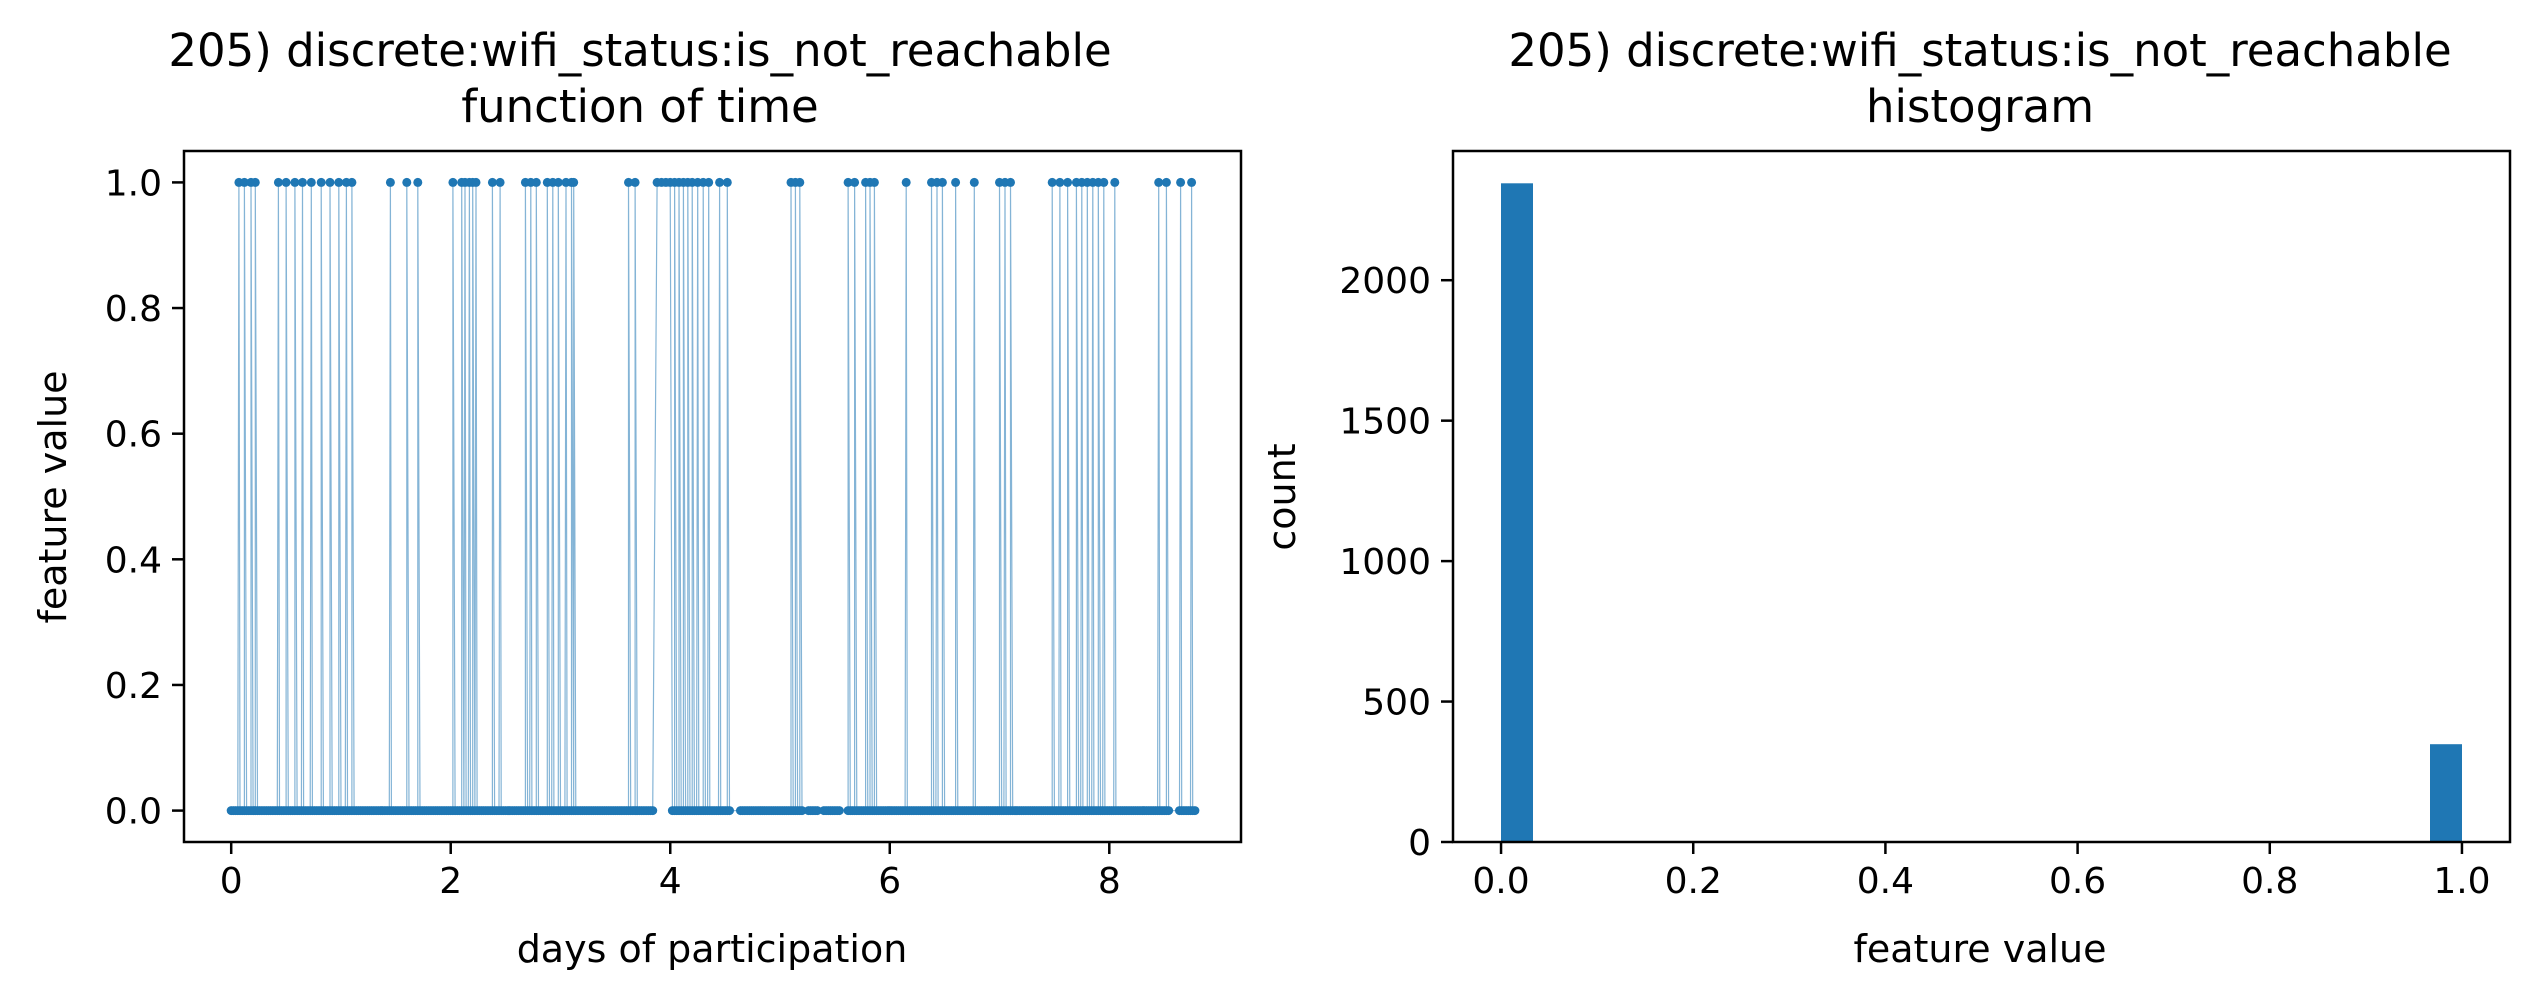  Describe the element at coordinates (1980, 106) in the screenshot. I see `right-chart-subtitle: histogram` at that location.